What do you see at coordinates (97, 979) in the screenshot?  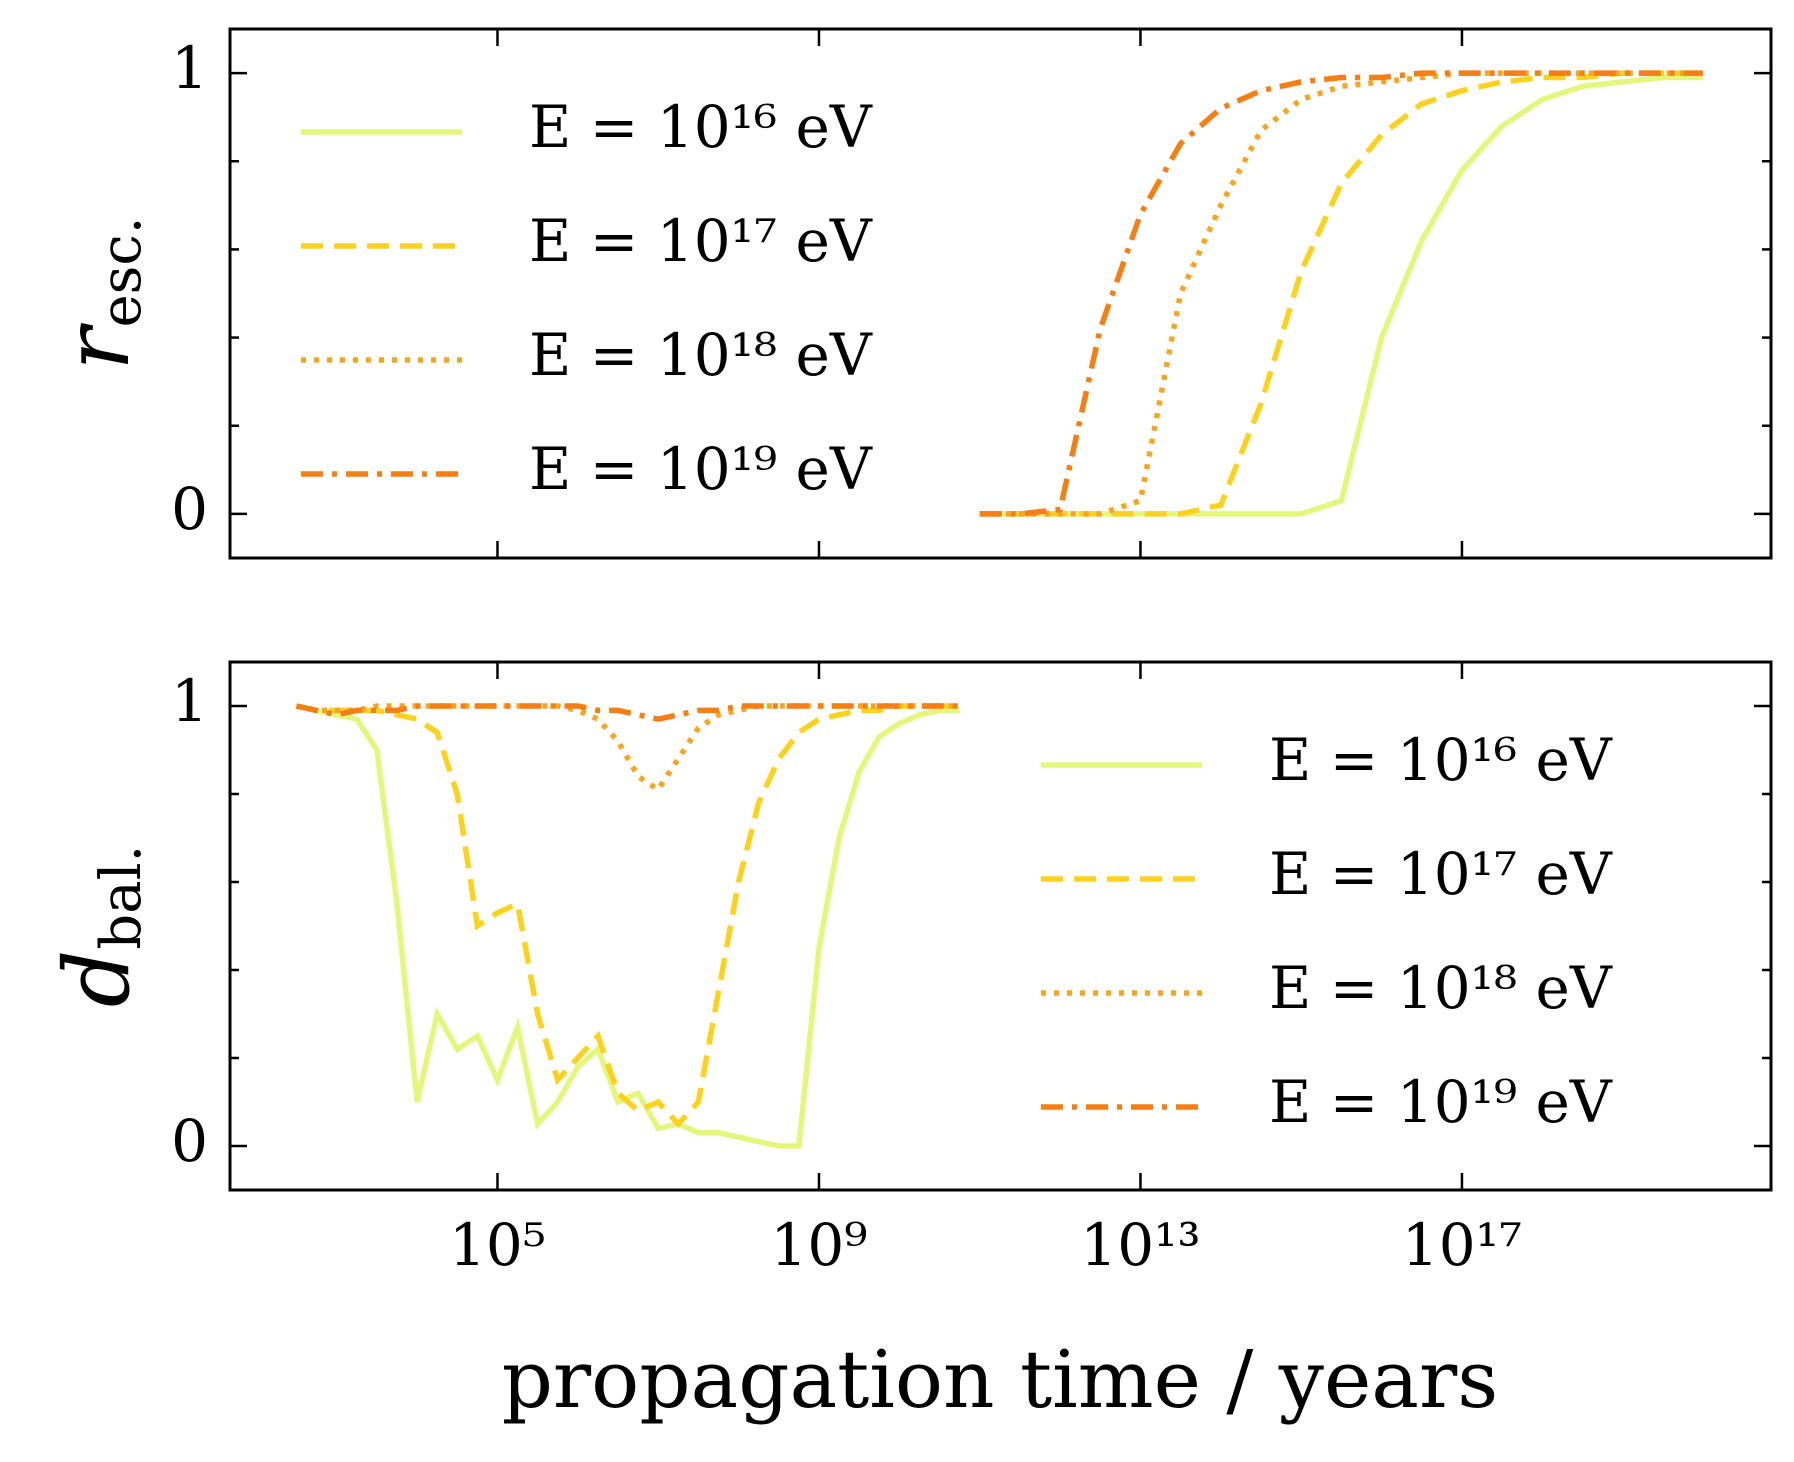 I see `y-label-symbol: d` at bounding box center [97, 979].